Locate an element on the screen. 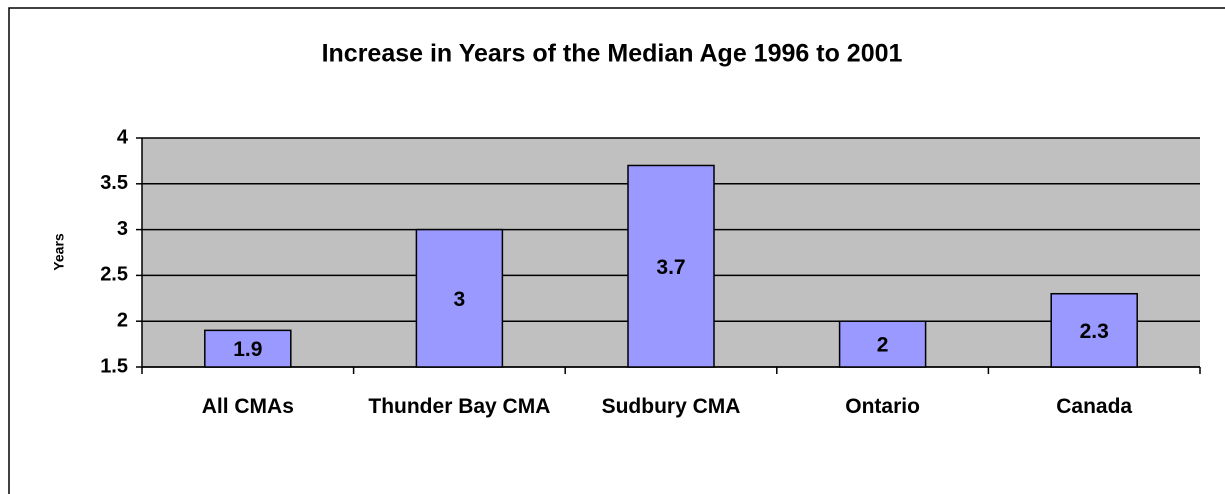  data-label: 1.9 is located at coordinates (247, 349).